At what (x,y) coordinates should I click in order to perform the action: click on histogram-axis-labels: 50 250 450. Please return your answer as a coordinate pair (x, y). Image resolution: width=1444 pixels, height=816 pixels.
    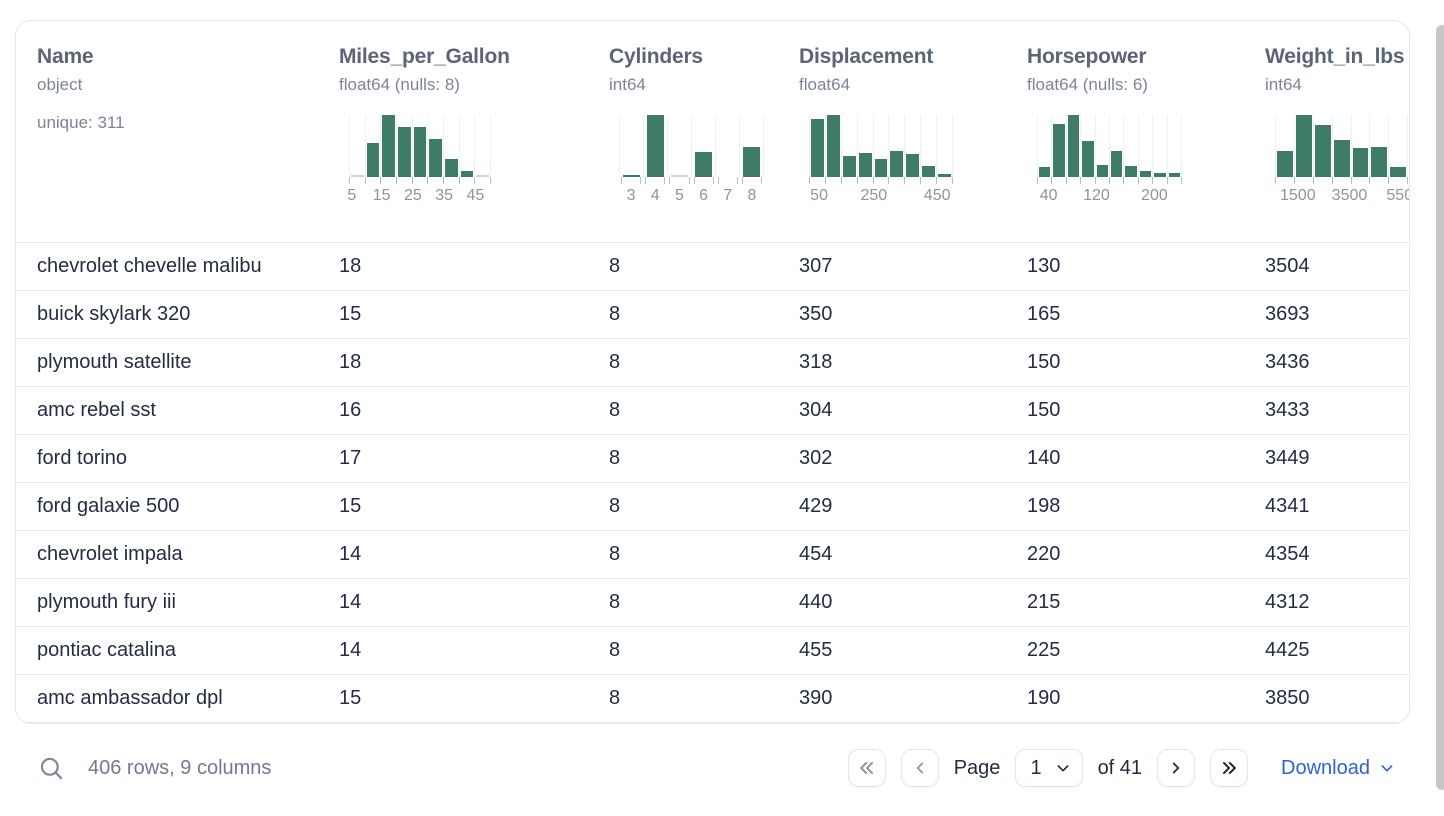
    Looking at the image, I should click on (881, 197).